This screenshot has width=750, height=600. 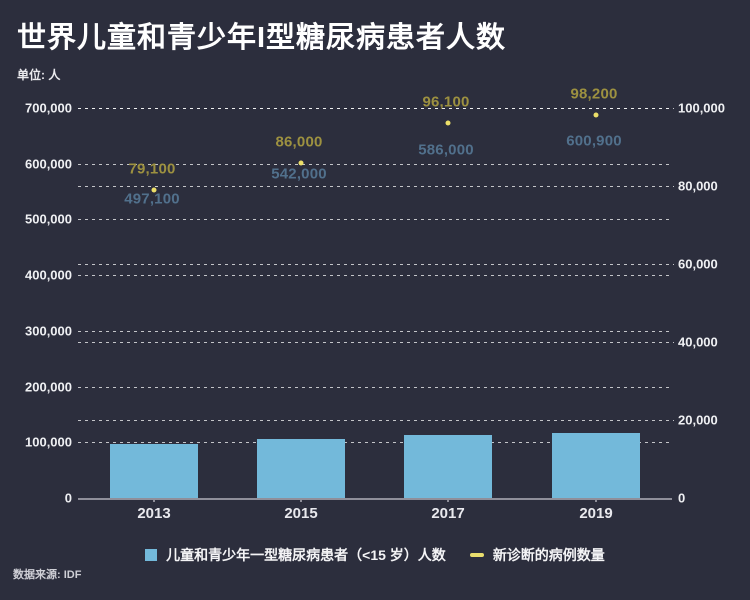 What do you see at coordinates (446, 102) in the screenshot?
I see `new-cases-value-label: 96,100` at bounding box center [446, 102].